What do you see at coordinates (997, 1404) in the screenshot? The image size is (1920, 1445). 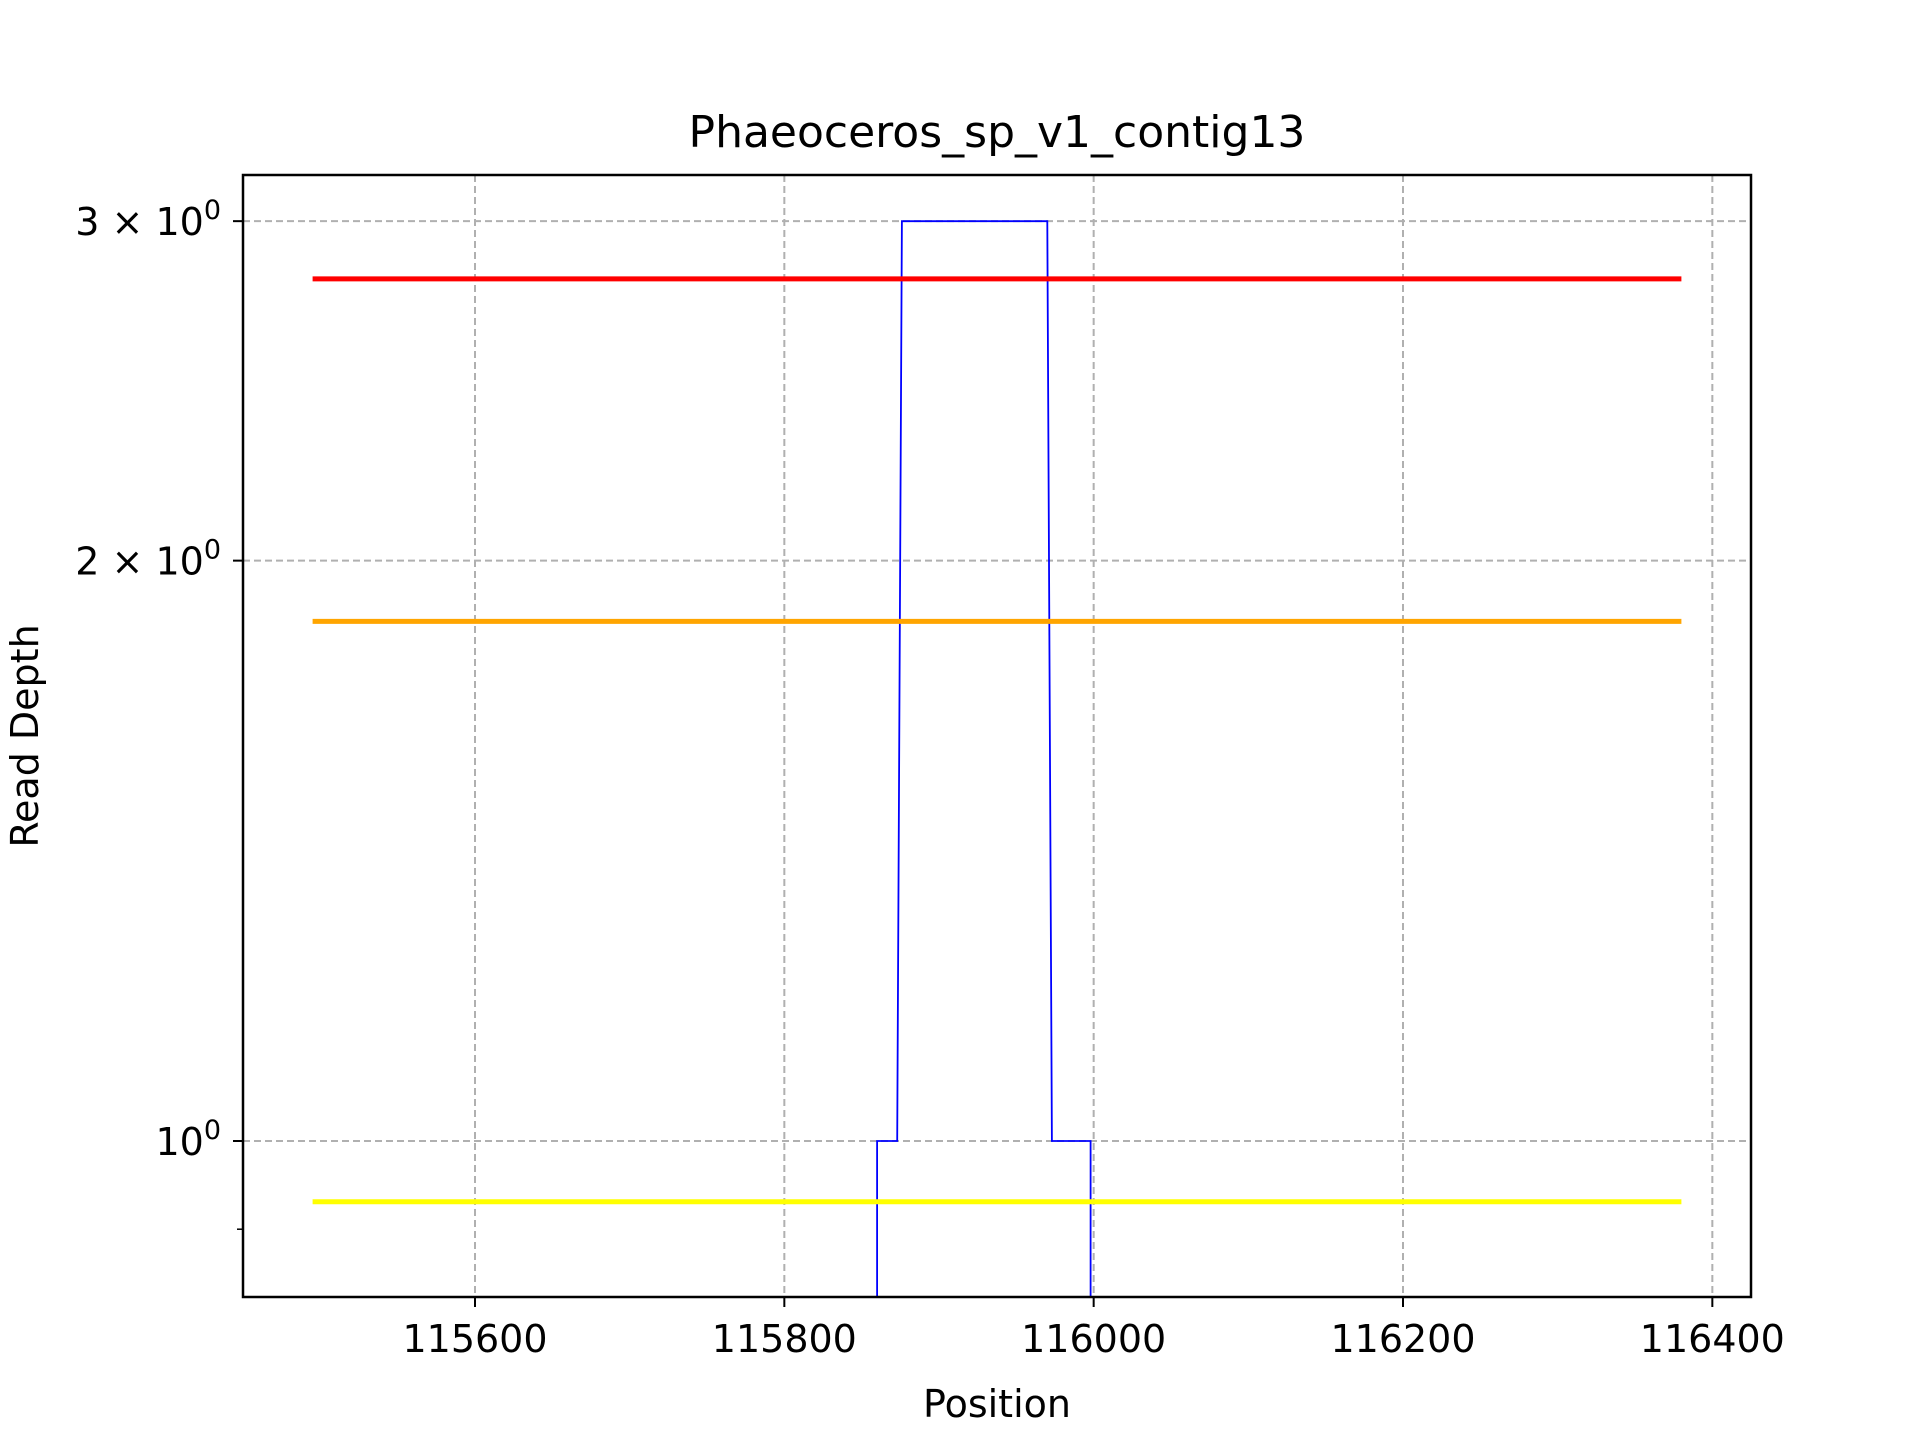 I see `x-axis-label: Position` at bounding box center [997, 1404].